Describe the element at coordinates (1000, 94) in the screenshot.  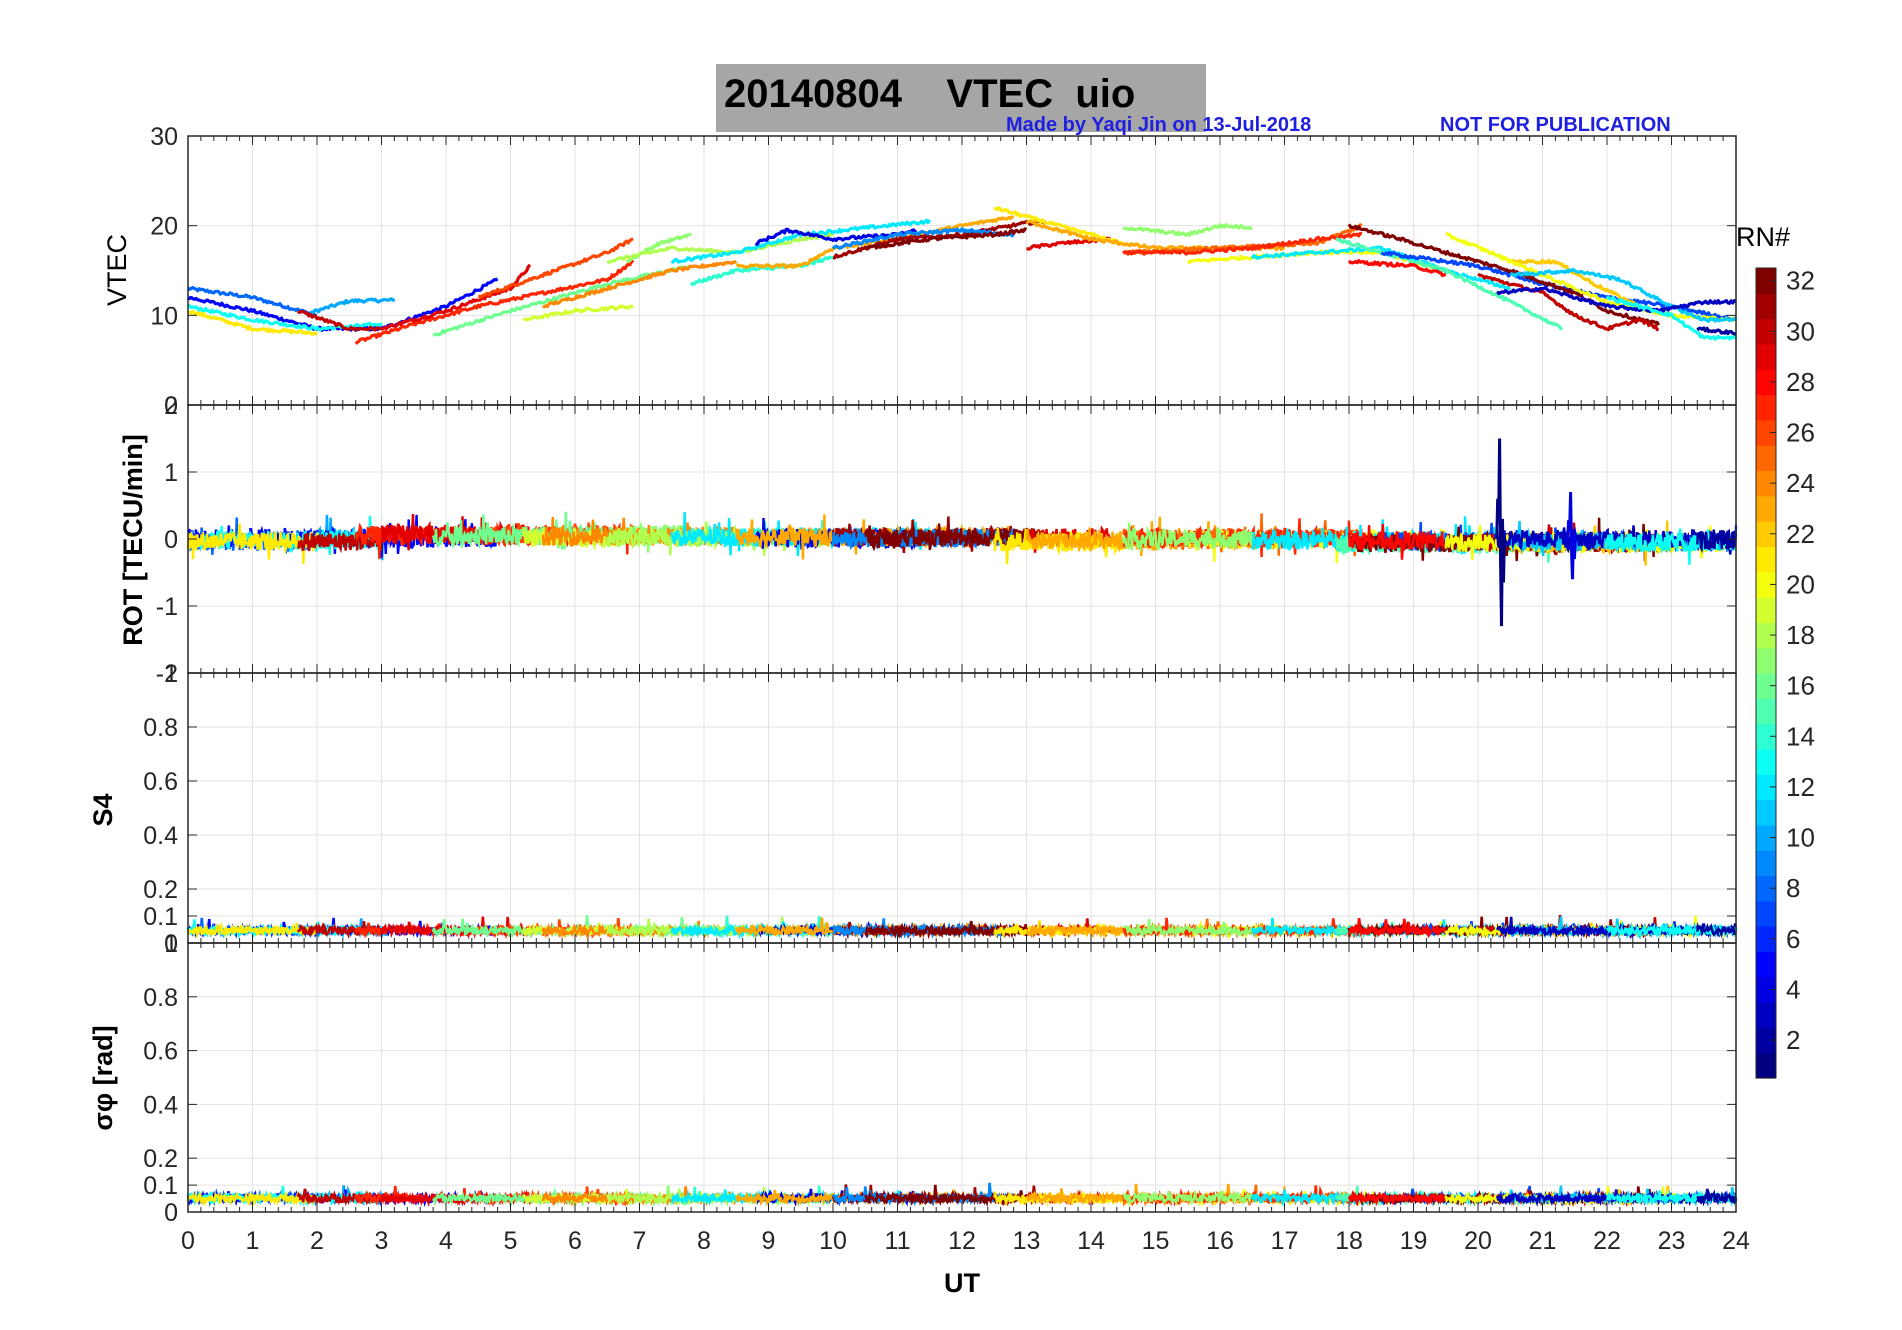
I see `title-product: VTEC` at that location.